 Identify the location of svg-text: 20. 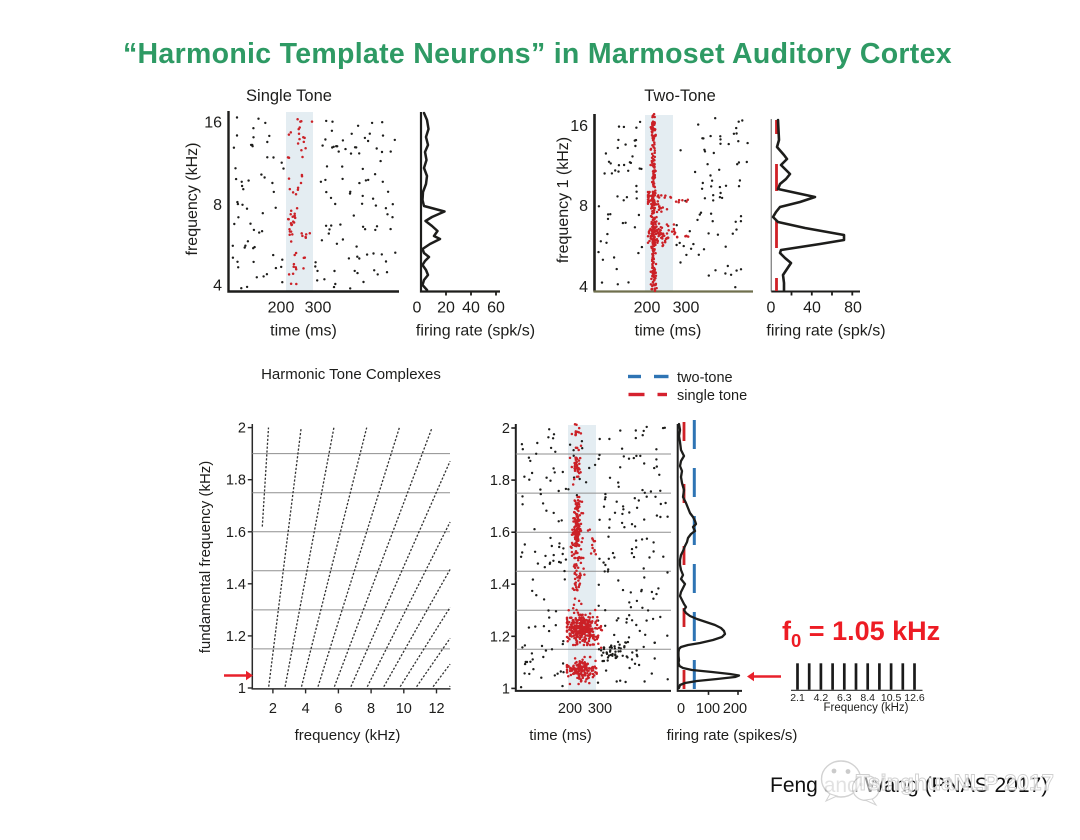
(446, 308).